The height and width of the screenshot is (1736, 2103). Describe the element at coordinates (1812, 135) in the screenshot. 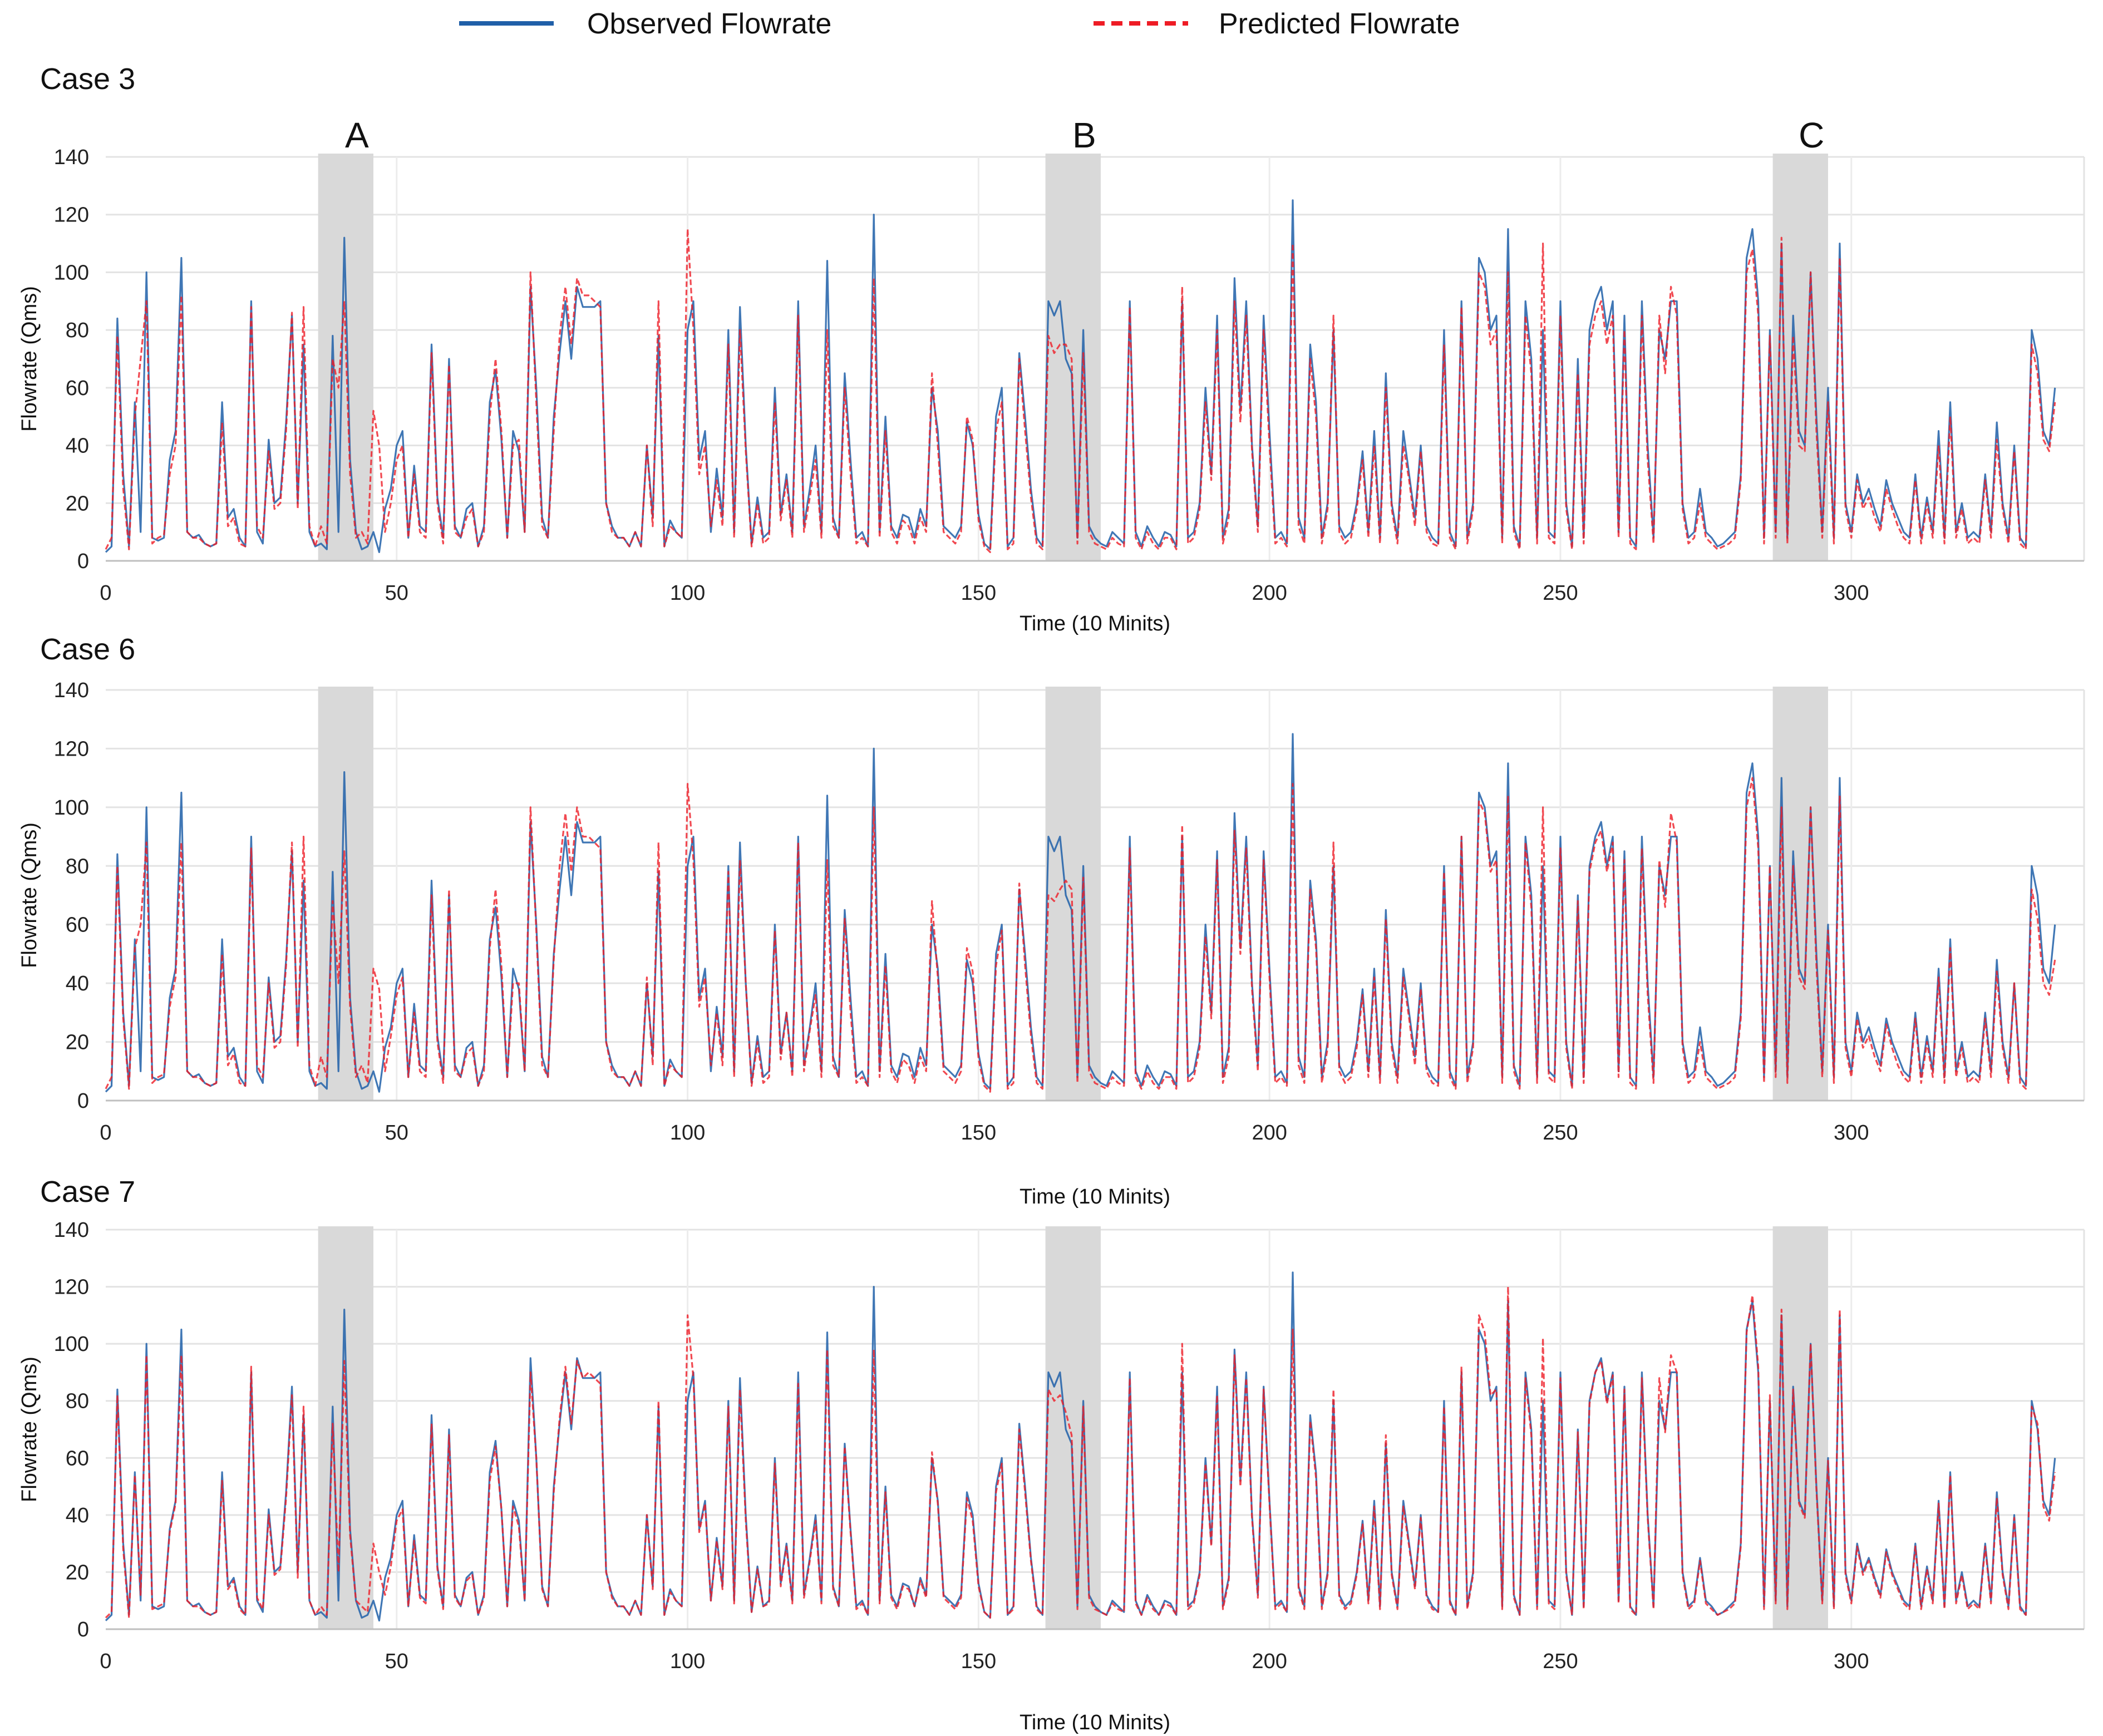

I see `region-label: C` at that location.